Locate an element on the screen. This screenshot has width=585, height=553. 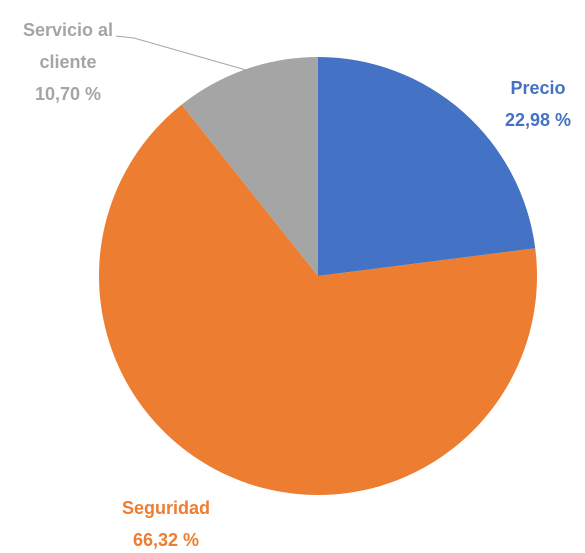
value-label: 66,32 % is located at coordinates (166, 540).